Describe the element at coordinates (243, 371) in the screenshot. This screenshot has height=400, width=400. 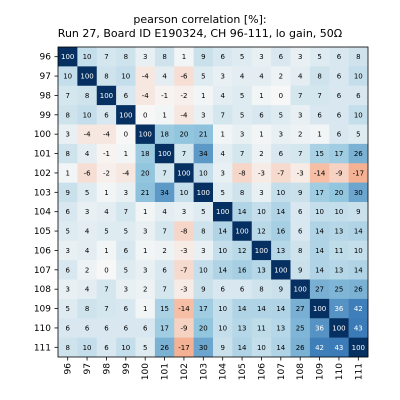
I see `x-tick-label: 105` at that location.